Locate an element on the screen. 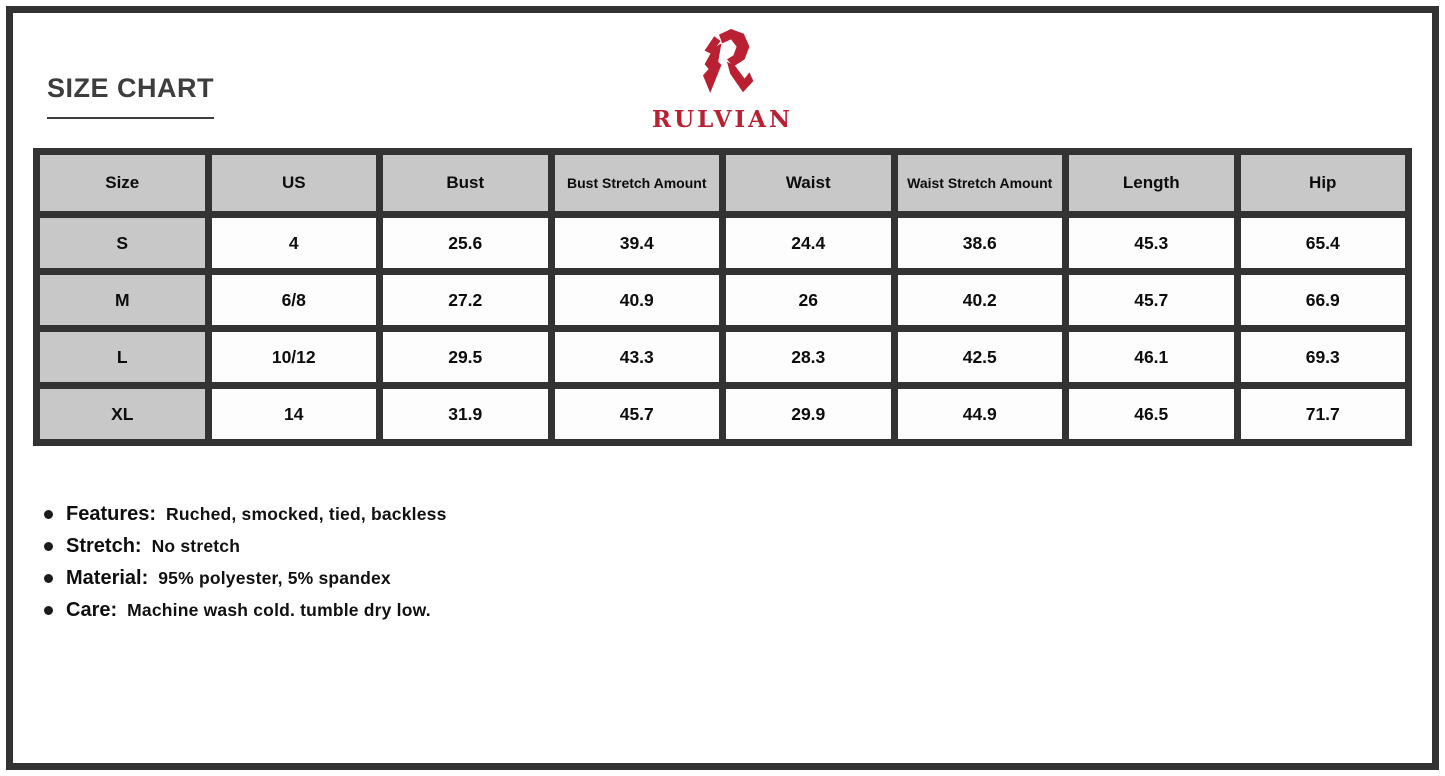  table-cell: 6/8 is located at coordinates (293, 300).